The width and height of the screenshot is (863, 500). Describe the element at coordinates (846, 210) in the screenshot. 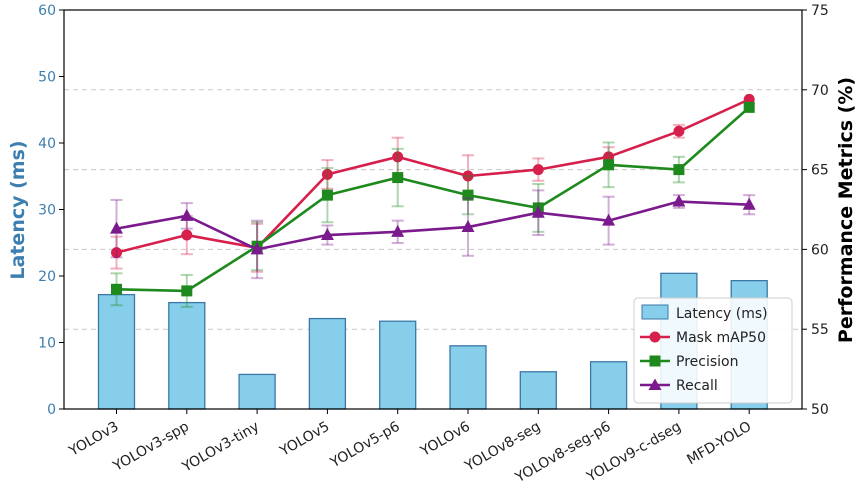

I see `right-axis-label: Performance Metrics (%)` at that location.